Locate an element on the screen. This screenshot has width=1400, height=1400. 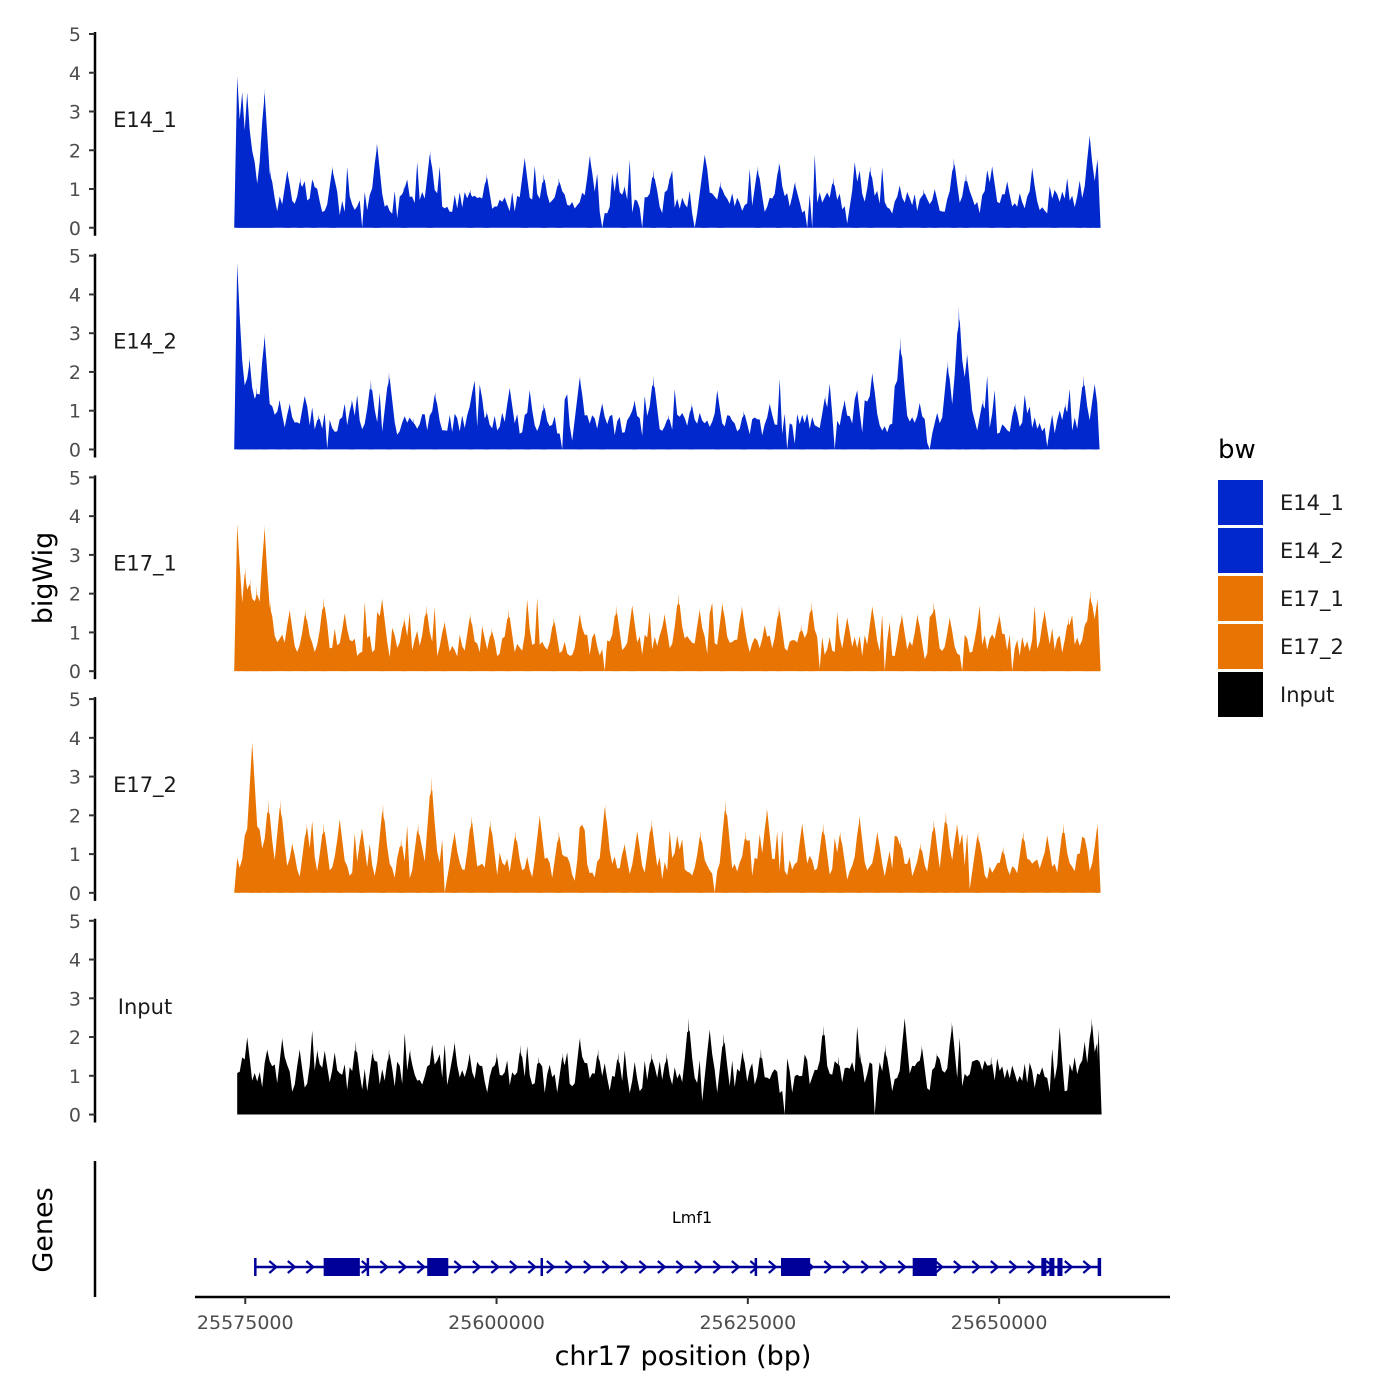
track-input: 0 1 2 3 4 5 Input is located at coordinates (585, 1019).